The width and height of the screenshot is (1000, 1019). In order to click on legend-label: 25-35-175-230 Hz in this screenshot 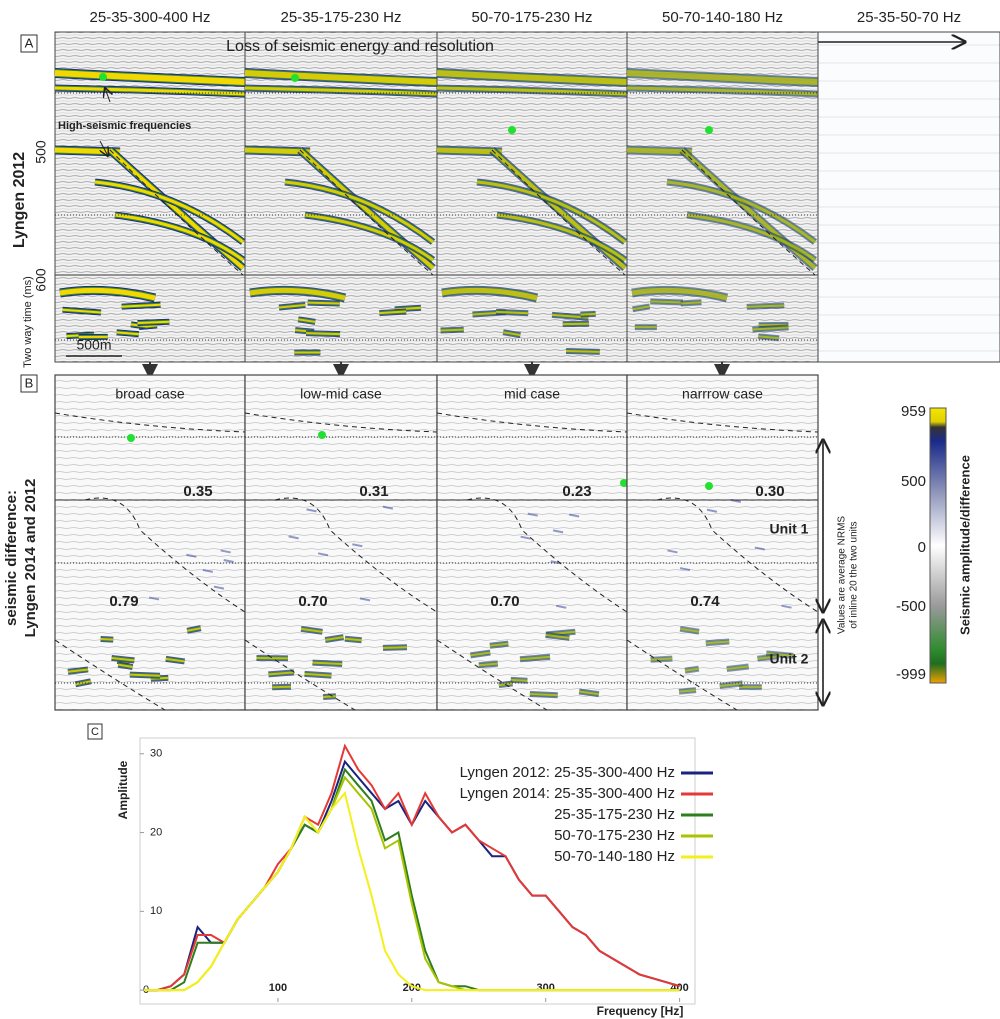, I will do `click(614, 814)`.